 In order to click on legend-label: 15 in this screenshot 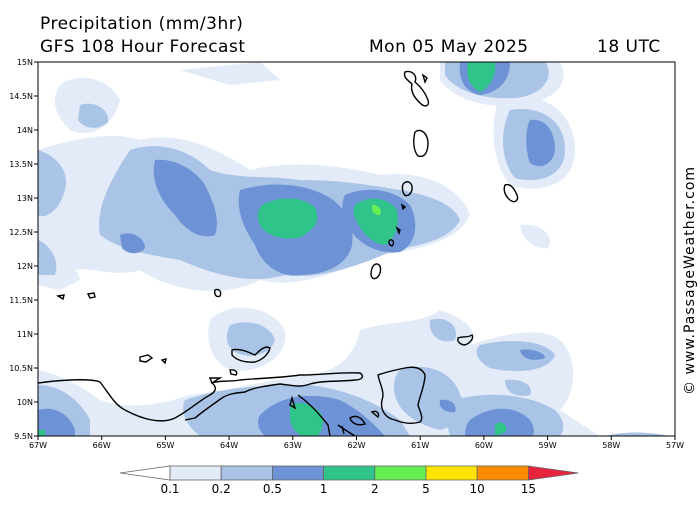, I will do `click(528, 489)`.